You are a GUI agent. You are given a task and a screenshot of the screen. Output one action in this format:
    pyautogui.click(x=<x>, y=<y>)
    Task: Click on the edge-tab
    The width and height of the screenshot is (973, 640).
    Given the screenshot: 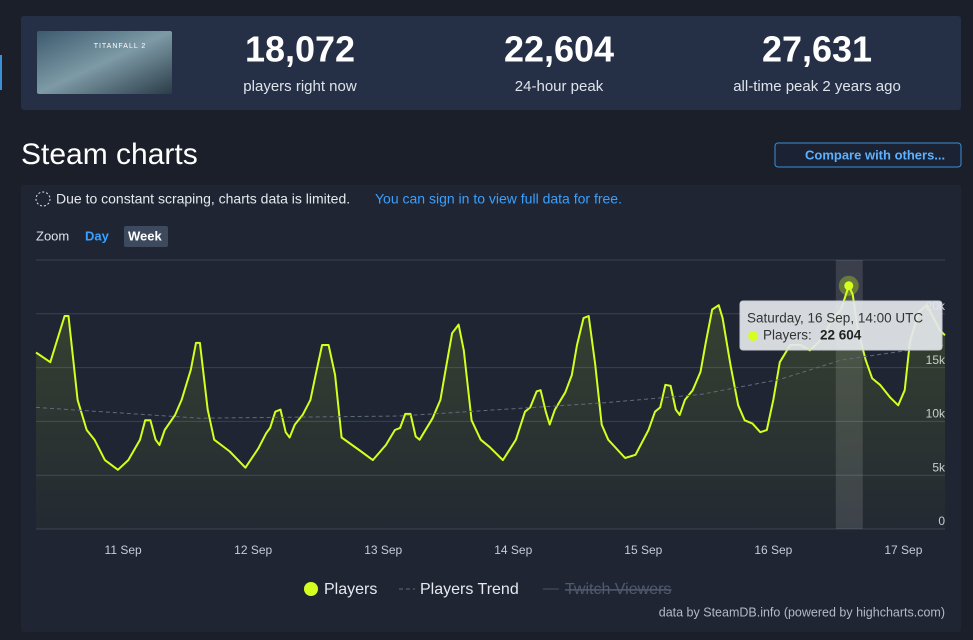 What is the action you would take?
    pyautogui.click(x=1, y=72)
    